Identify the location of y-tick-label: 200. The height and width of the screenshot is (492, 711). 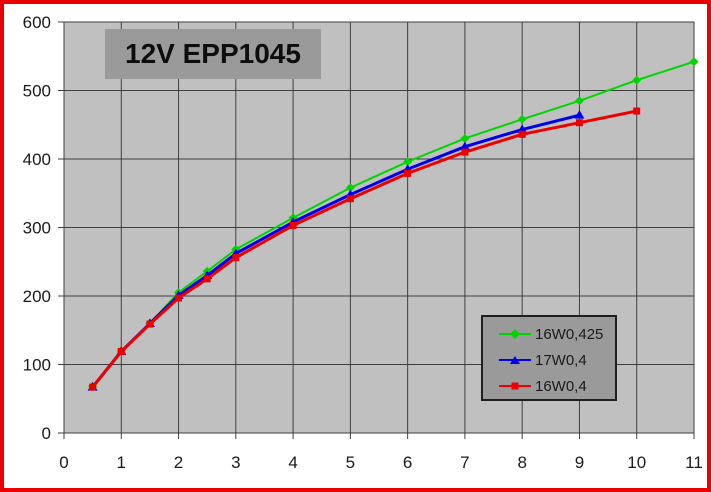
(37, 296).